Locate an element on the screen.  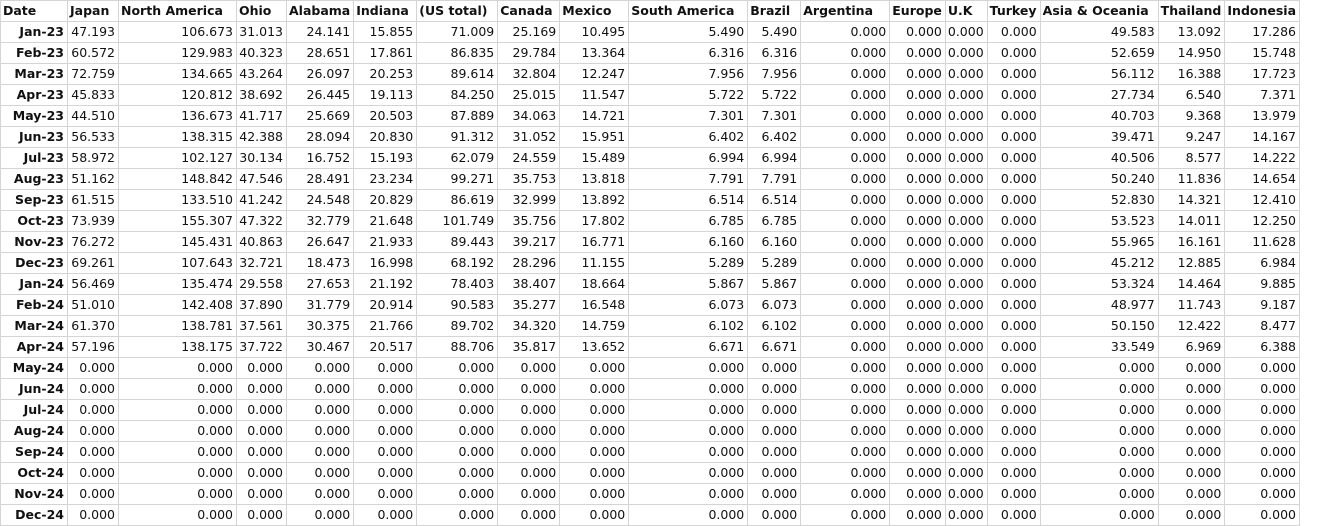
date-cell: Dec-23 is located at coordinates (34, 263).